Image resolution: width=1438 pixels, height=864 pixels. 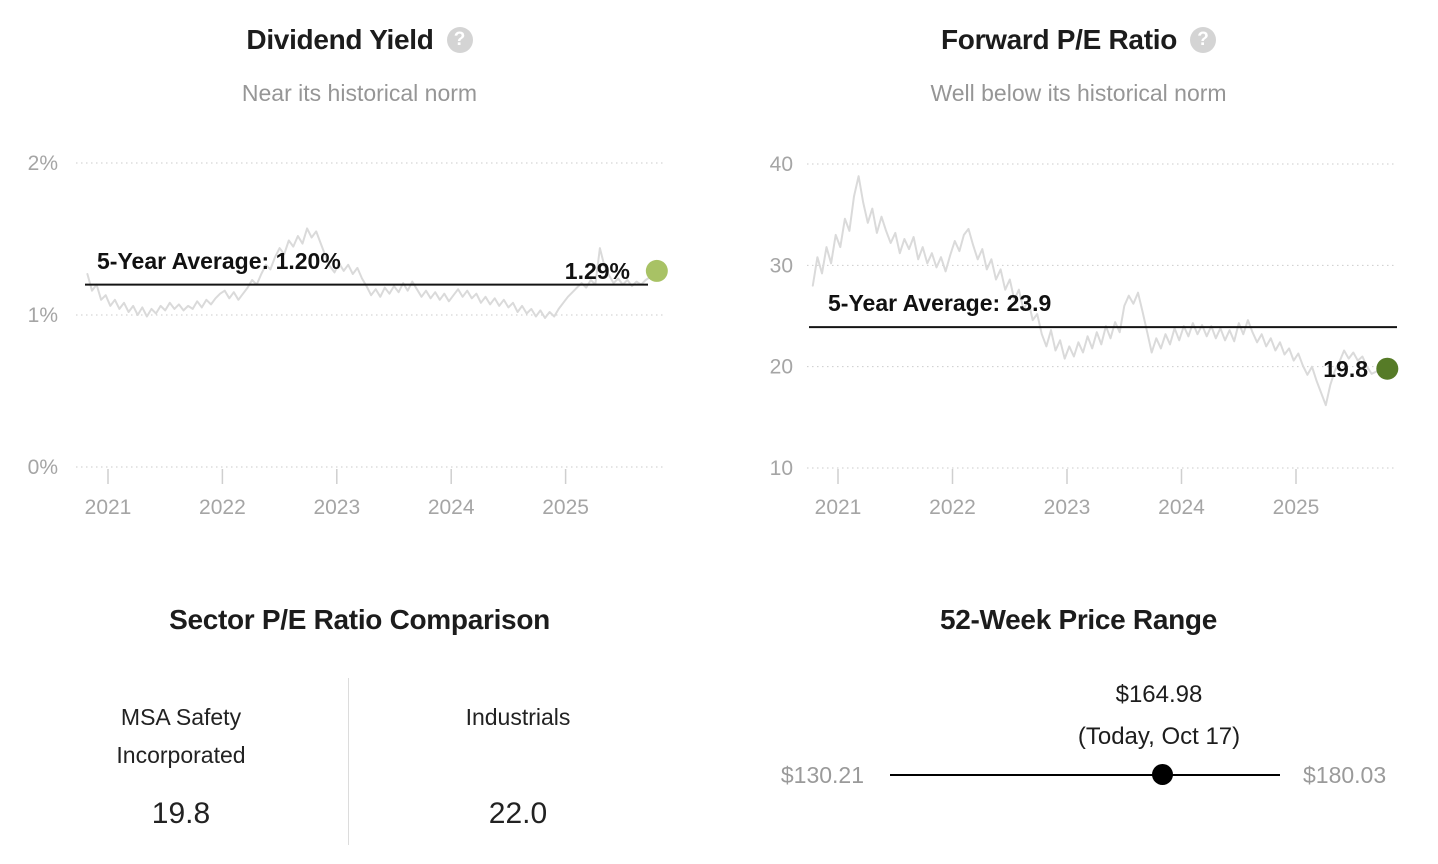 What do you see at coordinates (1345, 369) in the screenshot?
I see `current-value-label: 19.8` at bounding box center [1345, 369].